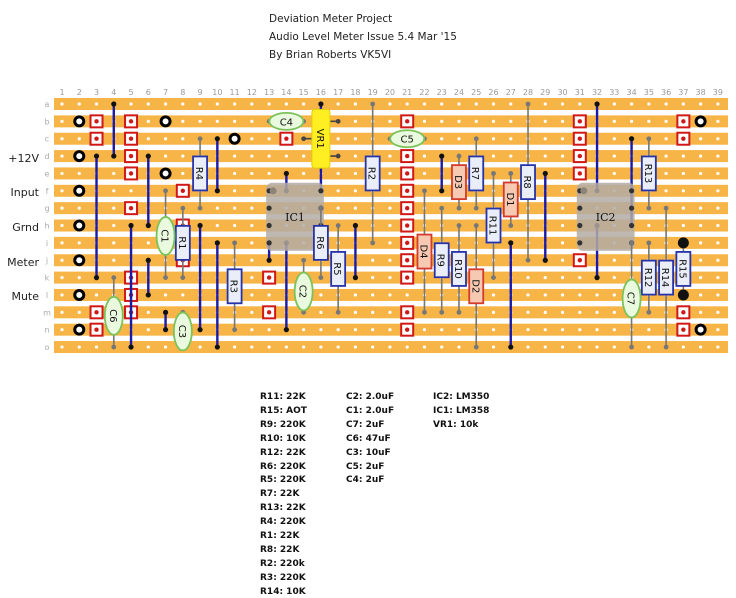  I want to click on potentiometer-vr1, so click(321, 138).